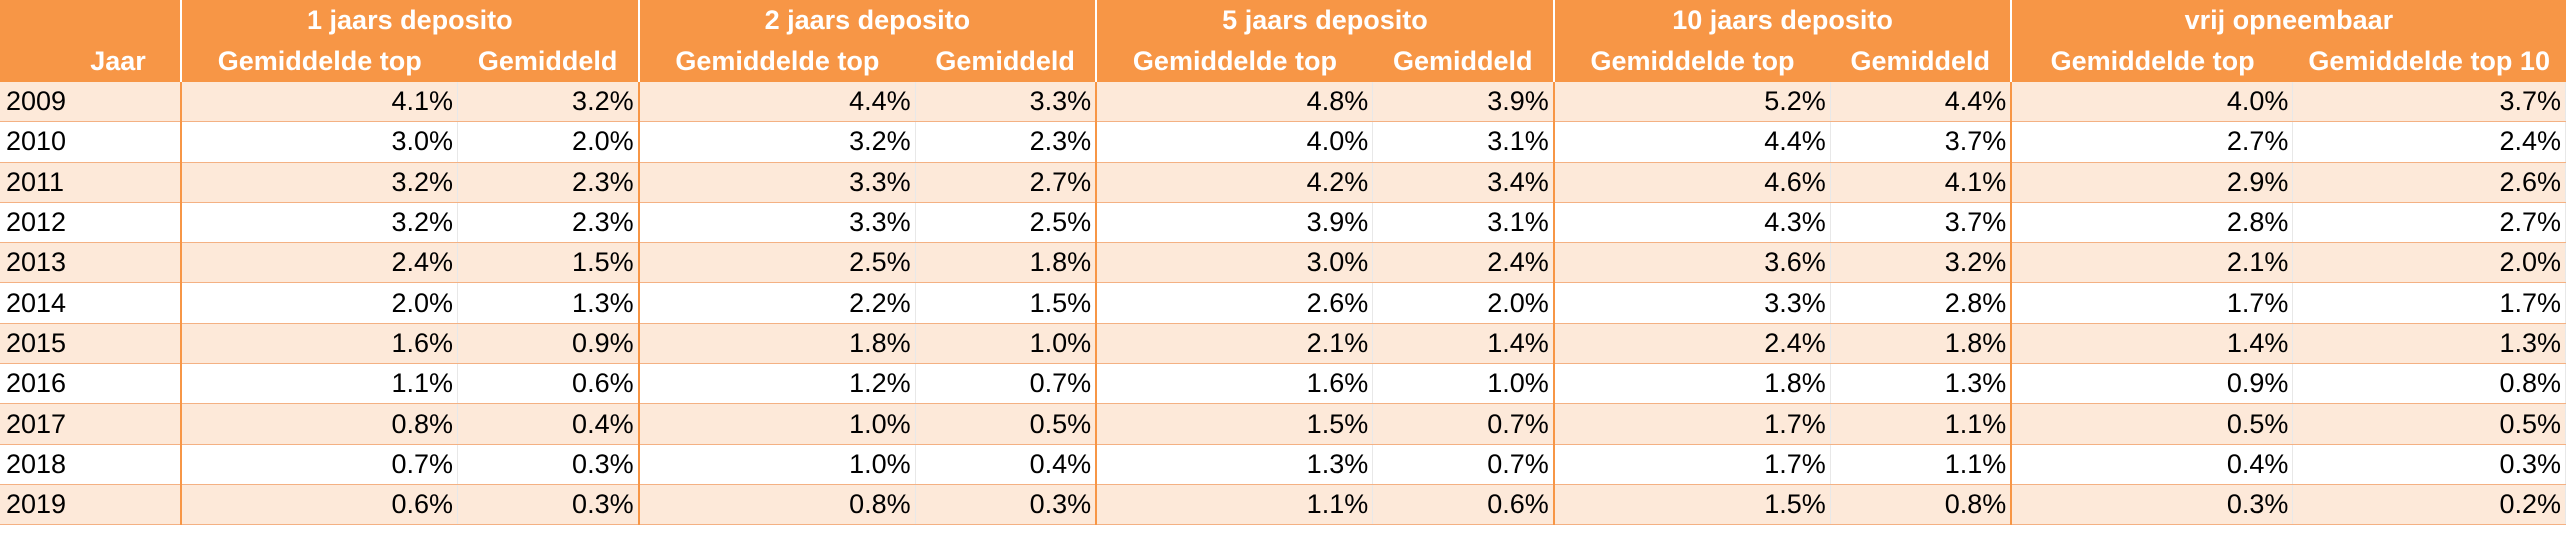 The image size is (2566, 548). I want to click on subheader-5y-avg: Gemiddeld, so click(1463, 61).